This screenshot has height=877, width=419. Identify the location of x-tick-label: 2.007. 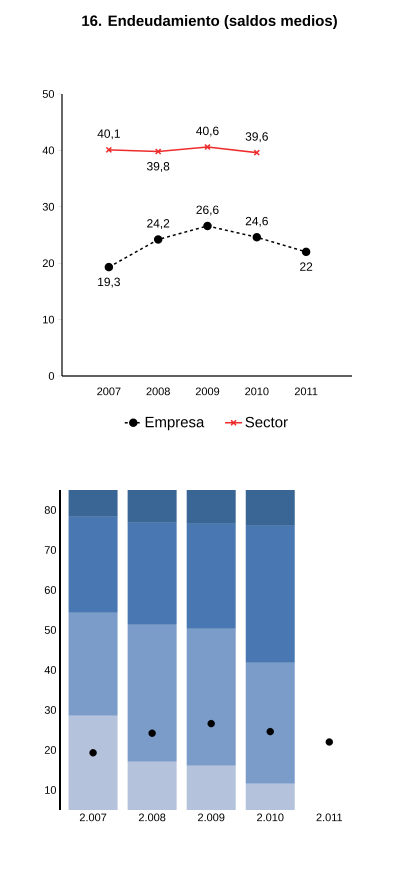
(93, 818).